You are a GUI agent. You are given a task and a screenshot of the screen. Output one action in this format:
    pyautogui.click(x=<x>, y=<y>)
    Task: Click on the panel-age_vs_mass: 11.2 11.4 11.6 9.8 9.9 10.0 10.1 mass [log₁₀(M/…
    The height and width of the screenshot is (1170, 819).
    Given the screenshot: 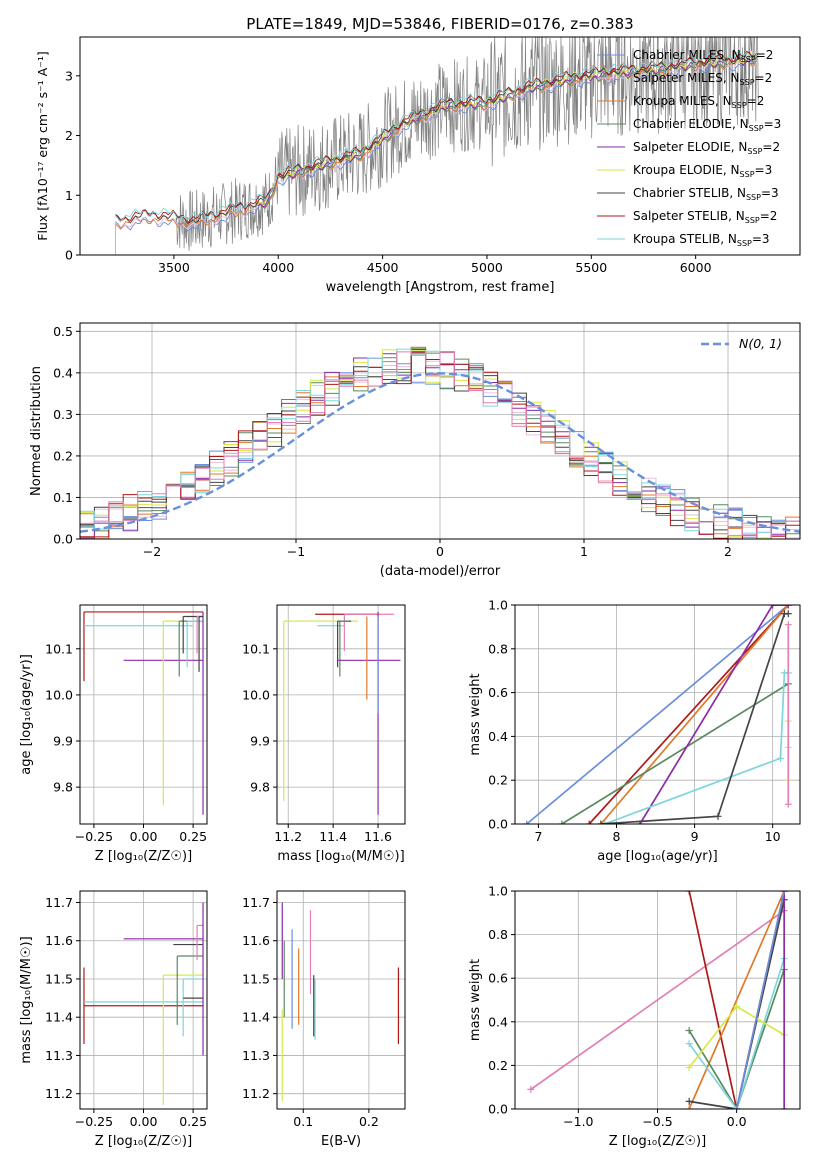 What is the action you would take?
    pyautogui.click(x=323, y=734)
    